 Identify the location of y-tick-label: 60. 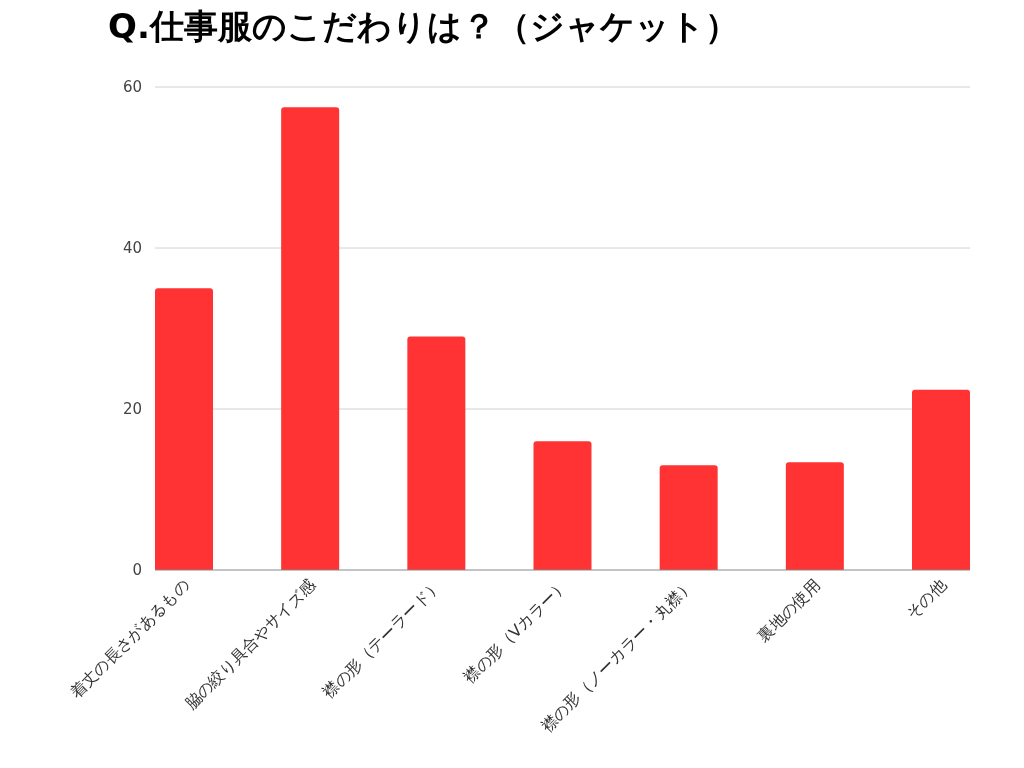
(132, 87).